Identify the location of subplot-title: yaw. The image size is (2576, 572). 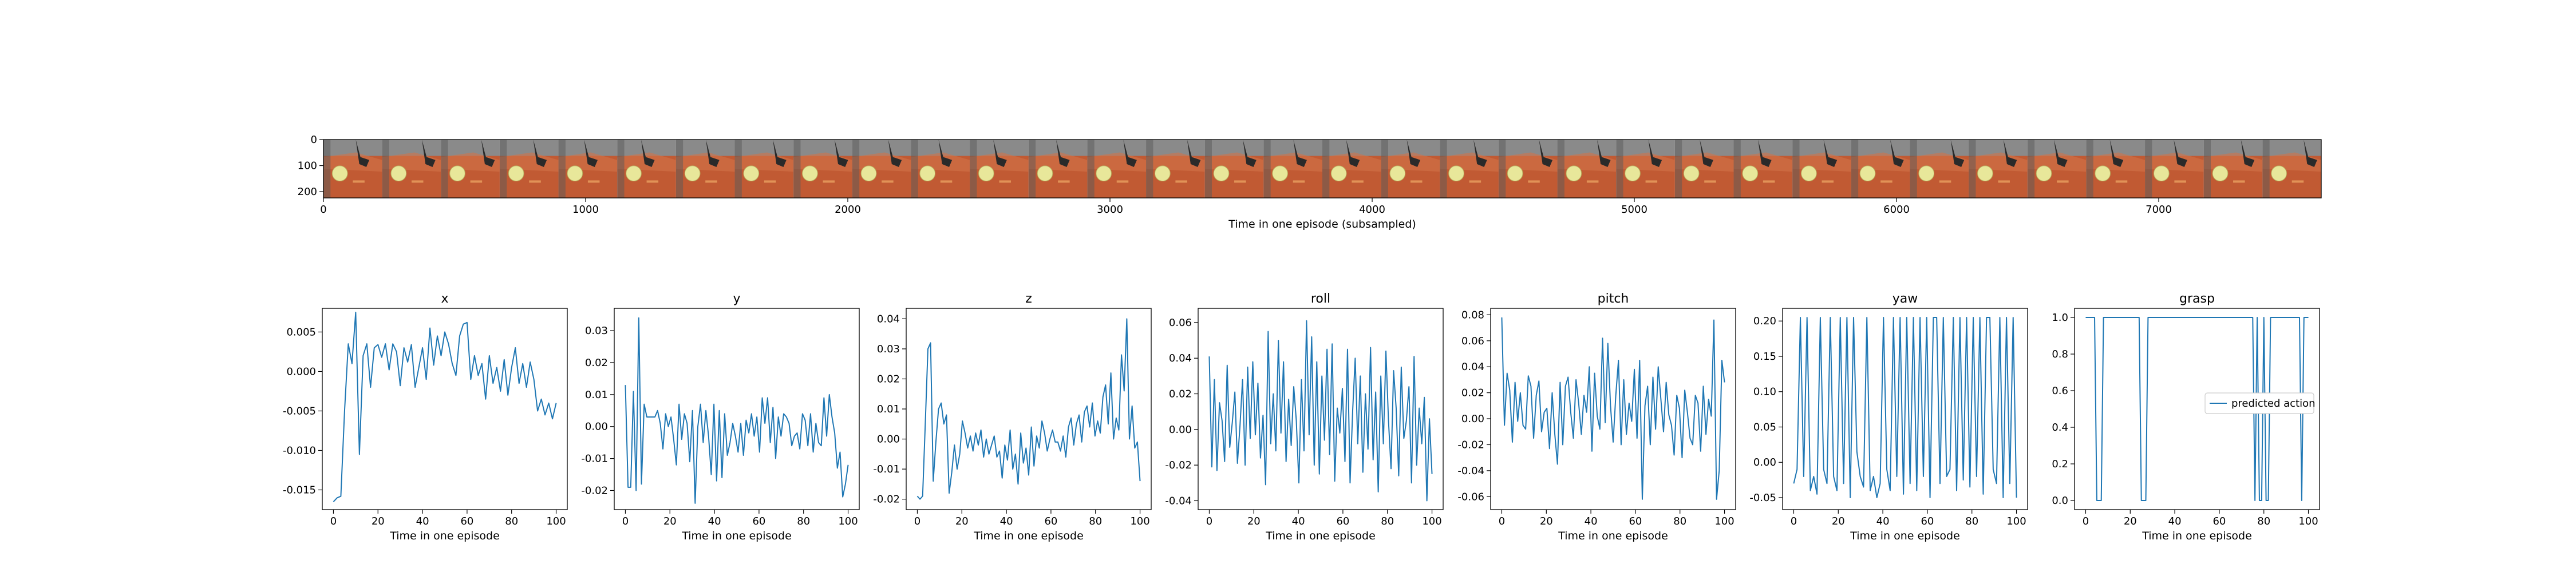
(1905, 299).